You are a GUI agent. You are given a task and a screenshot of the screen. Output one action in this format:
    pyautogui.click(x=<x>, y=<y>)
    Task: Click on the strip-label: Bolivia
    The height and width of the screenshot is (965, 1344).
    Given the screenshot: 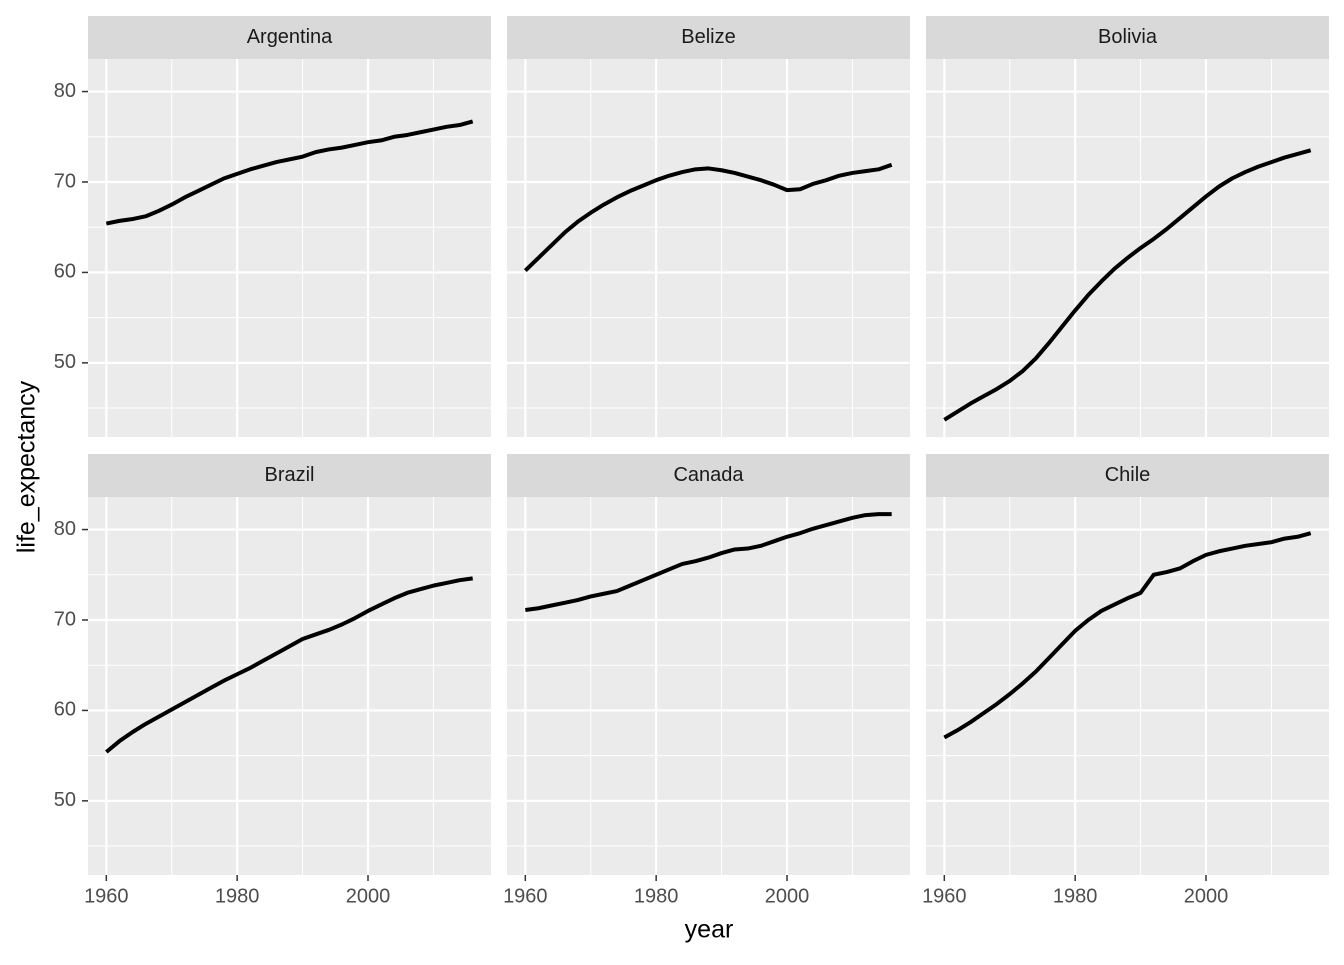 What is the action you would take?
    pyautogui.click(x=1128, y=37)
    